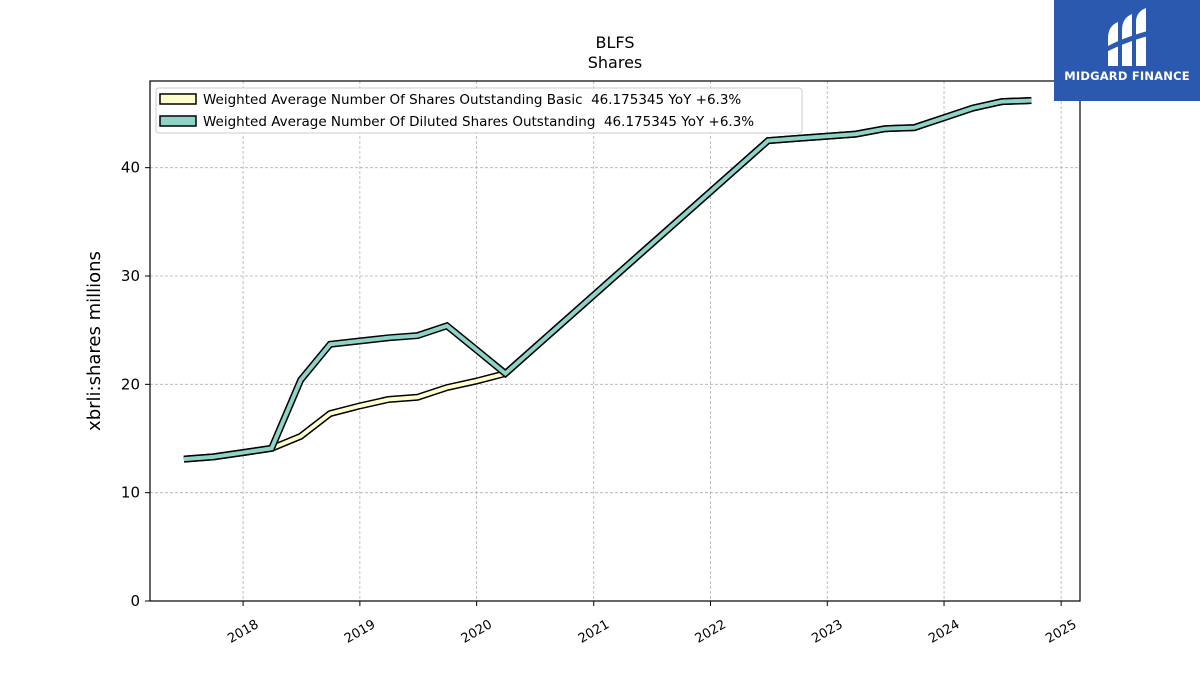 Image resolution: width=1200 pixels, height=675 pixels. What do you see at coordinates (130, 168) in the screenshot?
I see `y-tick-label: 40` at bounding box center [130, 168].